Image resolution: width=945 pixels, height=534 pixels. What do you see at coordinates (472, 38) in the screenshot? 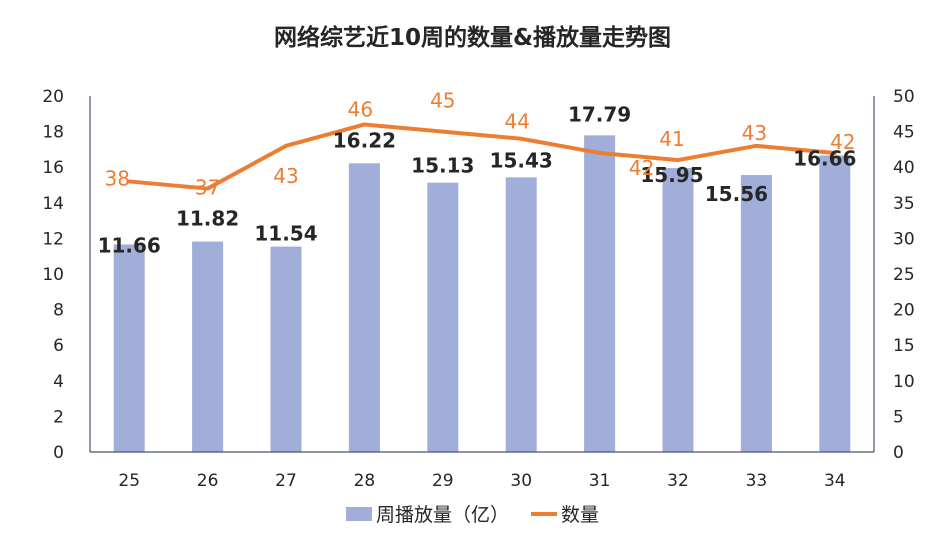
I see `chart-title: 网络综艺近10周的数量&播放量走势图` at bounding box center [472, 38].